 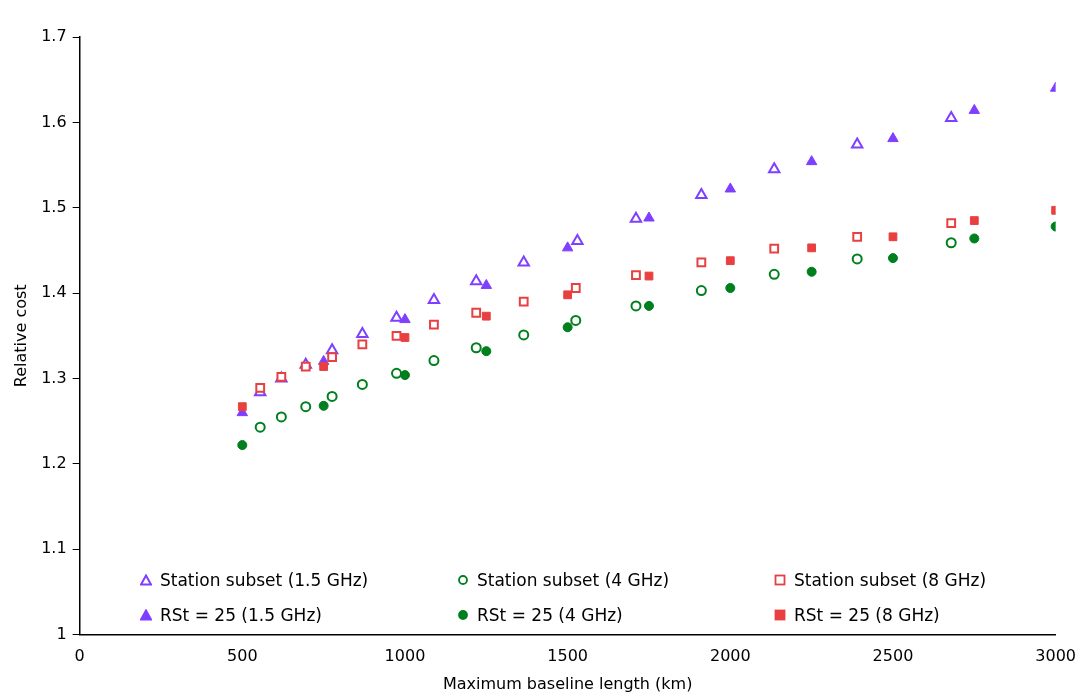 What do you see at coordinates (54, 121) in the screenshot?
I see `y-tick-label: 1.6` at bounding box center [54, 121].